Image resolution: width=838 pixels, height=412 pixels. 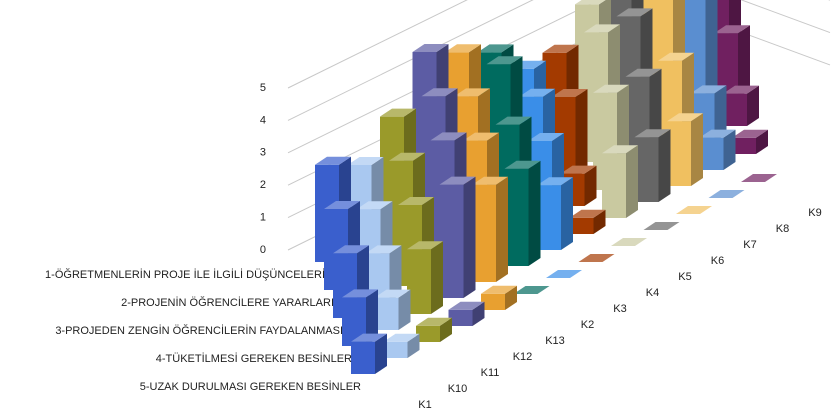 What do you see at coordinates (263, 88) in the screenshot?
I see `y-tick-label: 5` at bounding box center [263, 88].